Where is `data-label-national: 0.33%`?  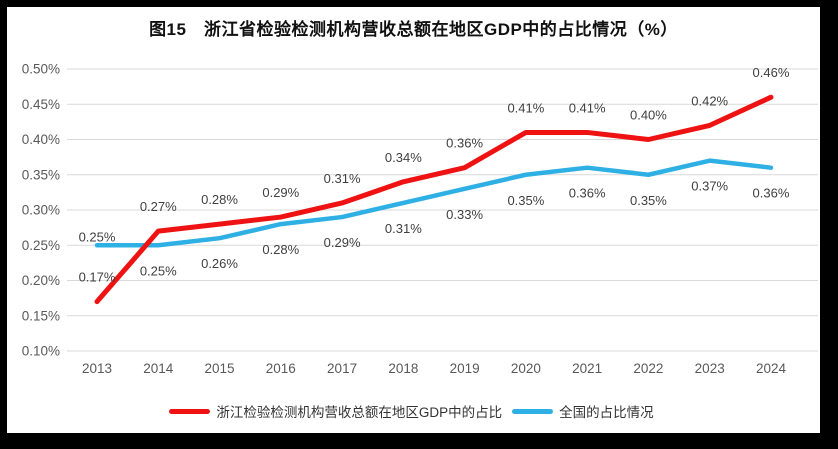 data-label-national: 0.33% is located at coordinates (464, 214).